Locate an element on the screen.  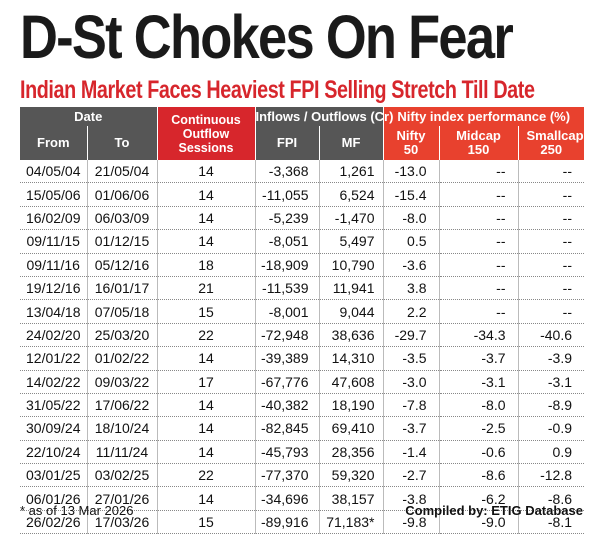
cell-sessions: 18 is located at coordinates (206, 265).